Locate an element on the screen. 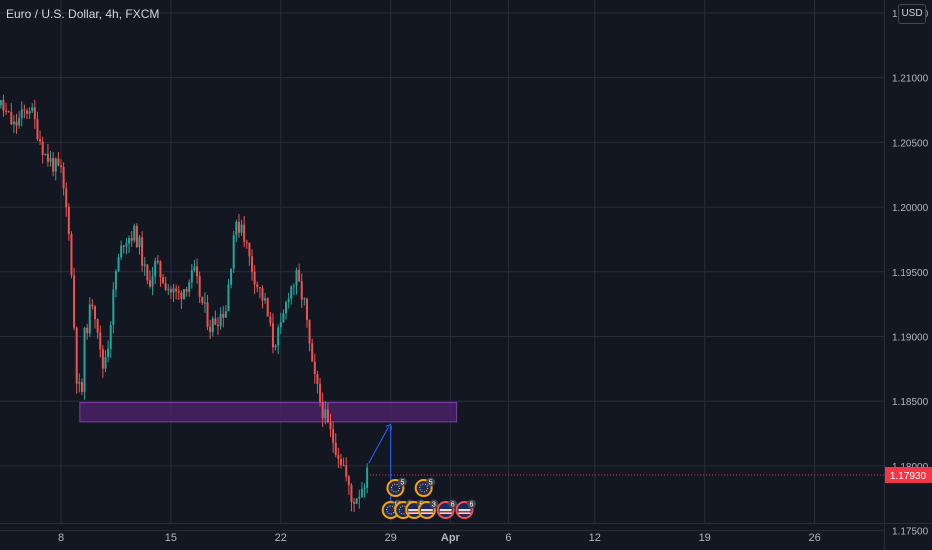 The width and height of the screenshot is (932, 550). event-count-label: 3 is located at coordinates (434, 505).